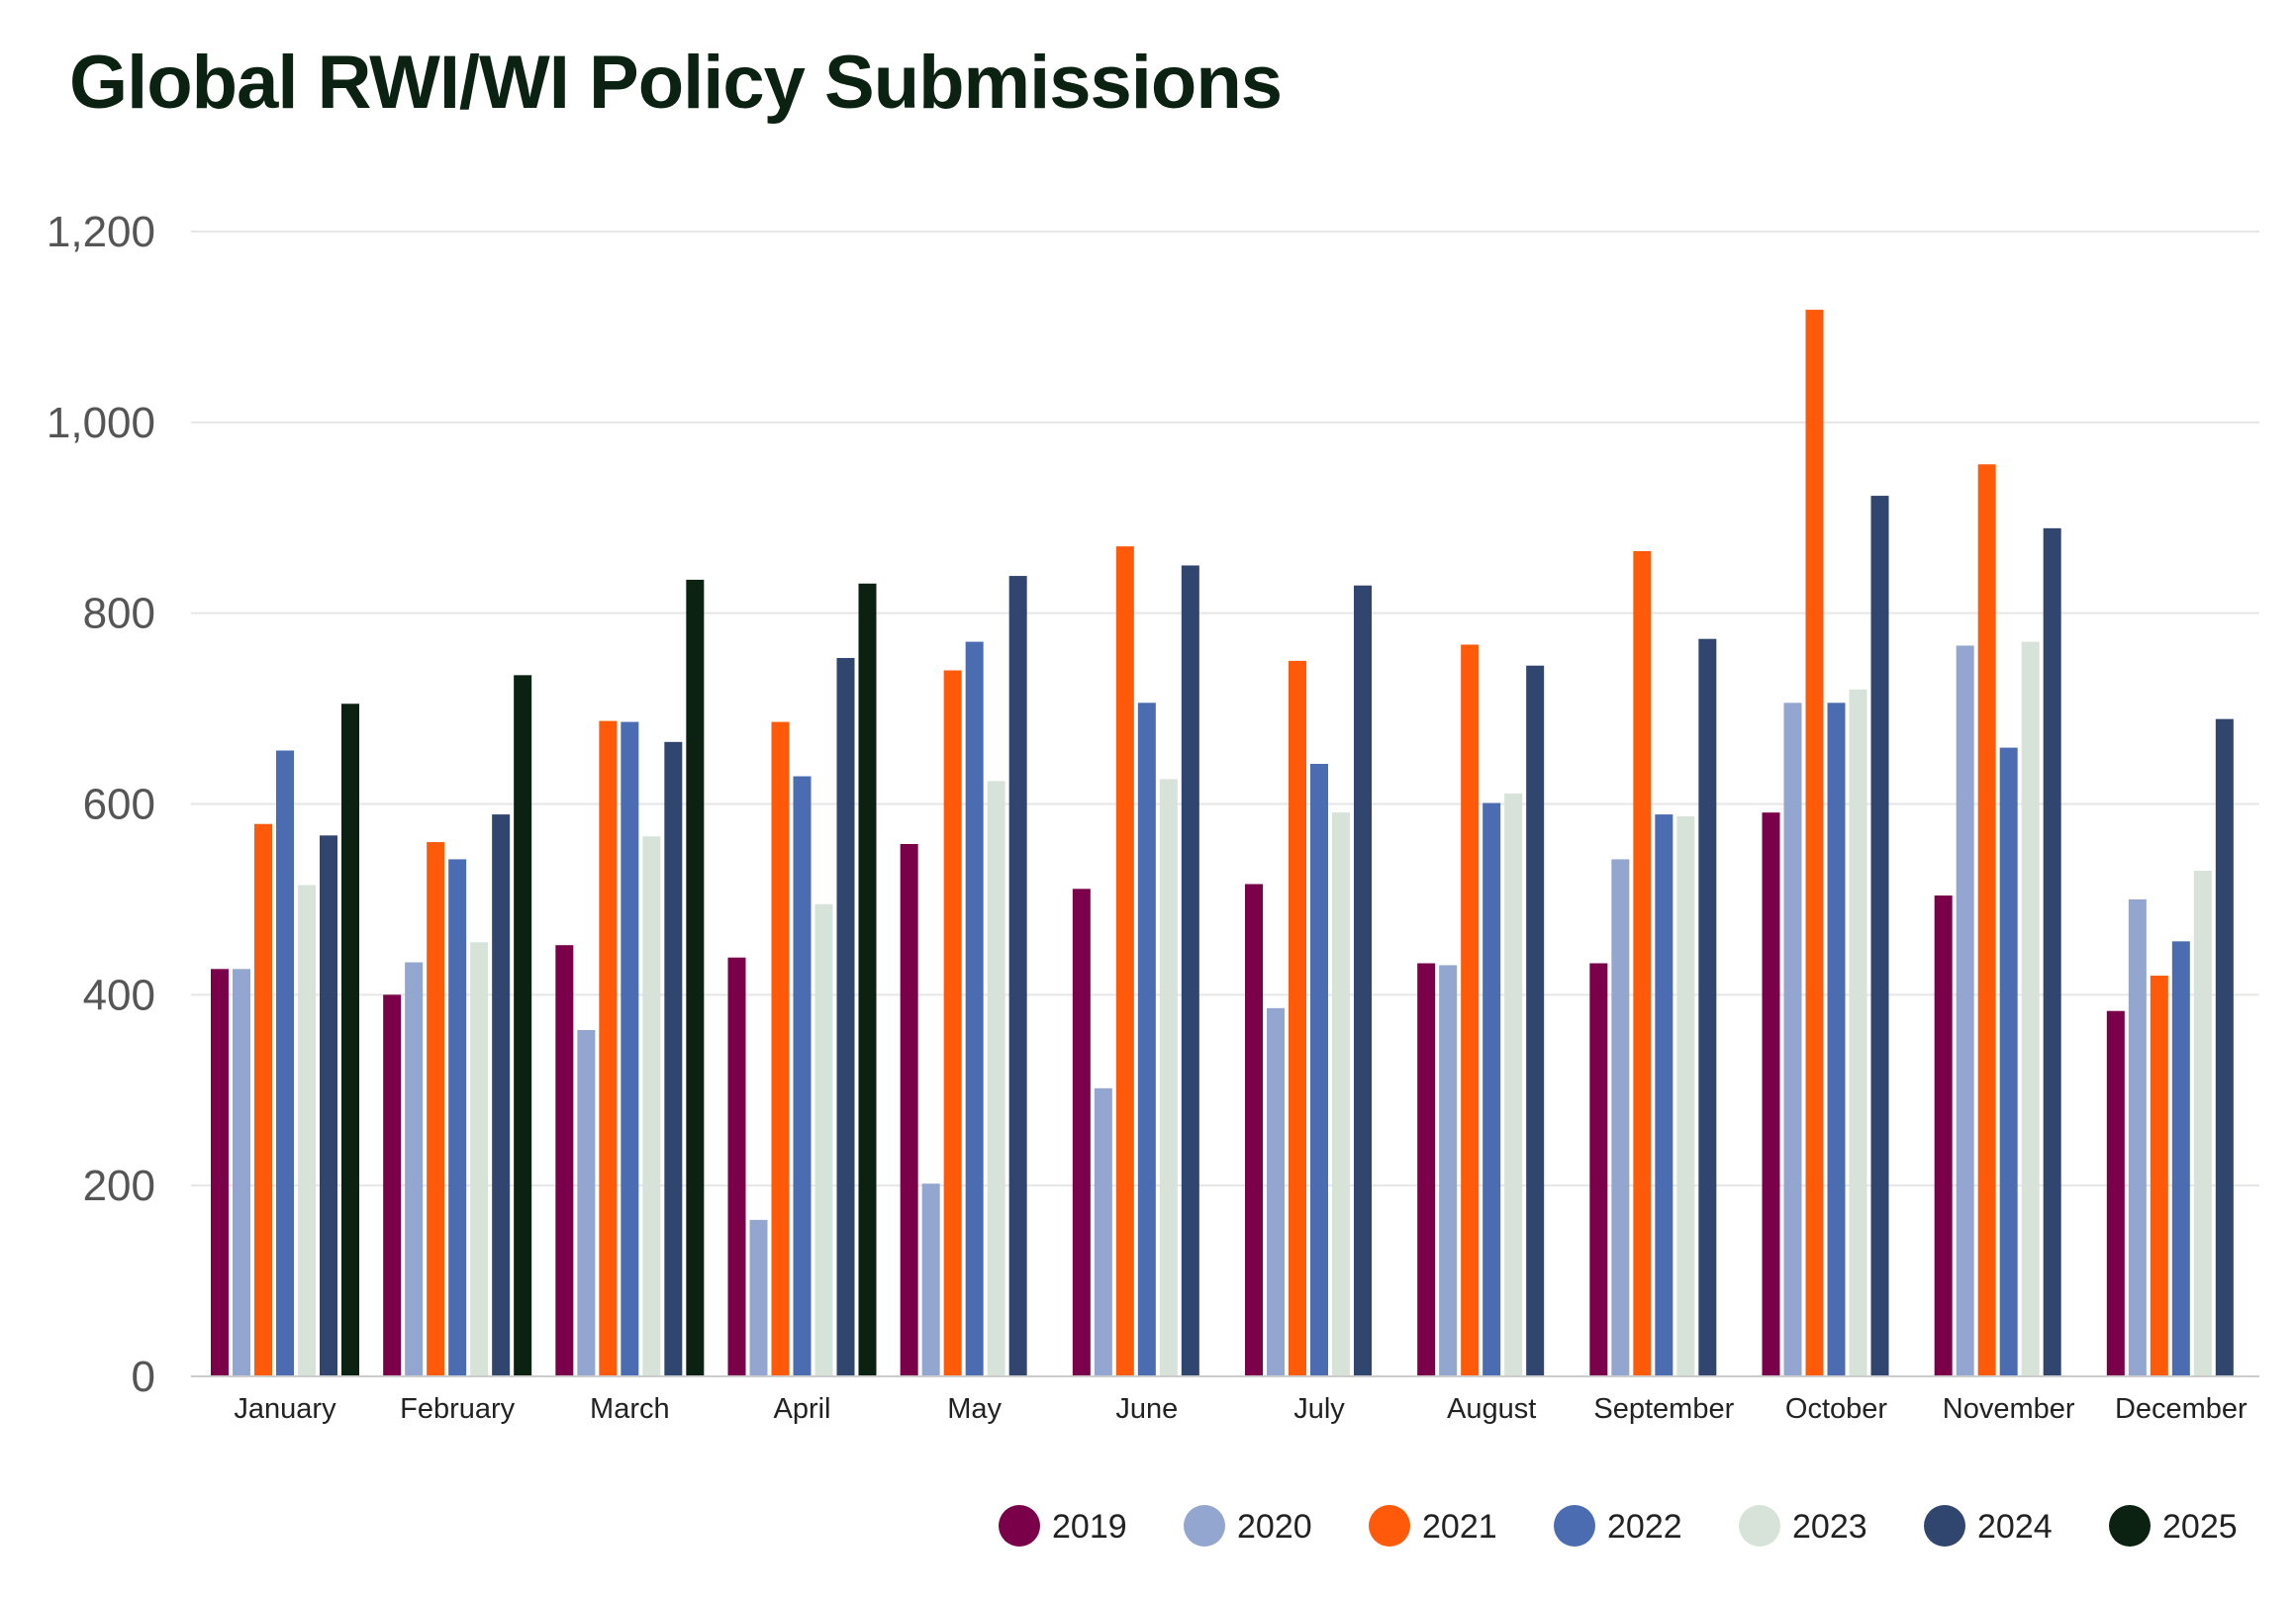 The image size is (2296, 1599). I want to click on bar-2023-april, so click(823, 1139).